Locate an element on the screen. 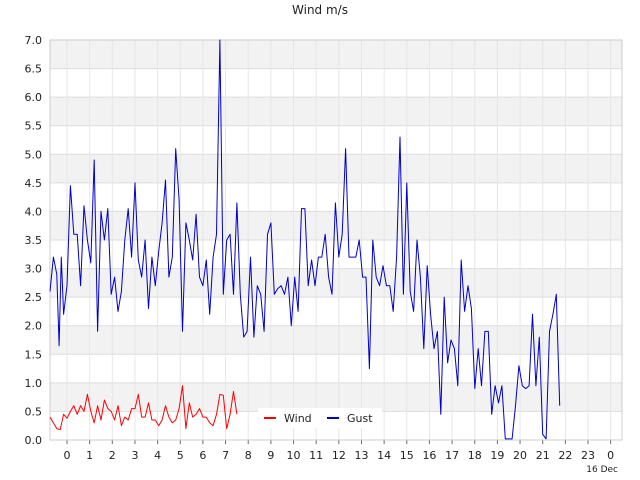 Image resolution: width=640 pixels, height=480 pixels. x-tick-label: 12 is located at coordinates (339, 455).